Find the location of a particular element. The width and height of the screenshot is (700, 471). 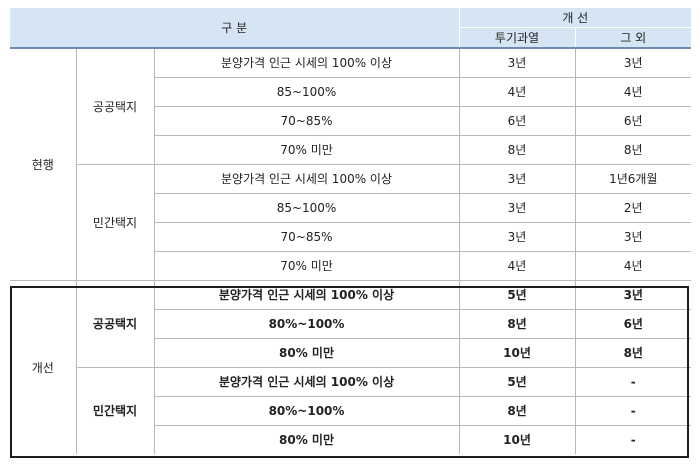

table-row: 70% 미만 8년 8년 is located at coordinates (351, 150).